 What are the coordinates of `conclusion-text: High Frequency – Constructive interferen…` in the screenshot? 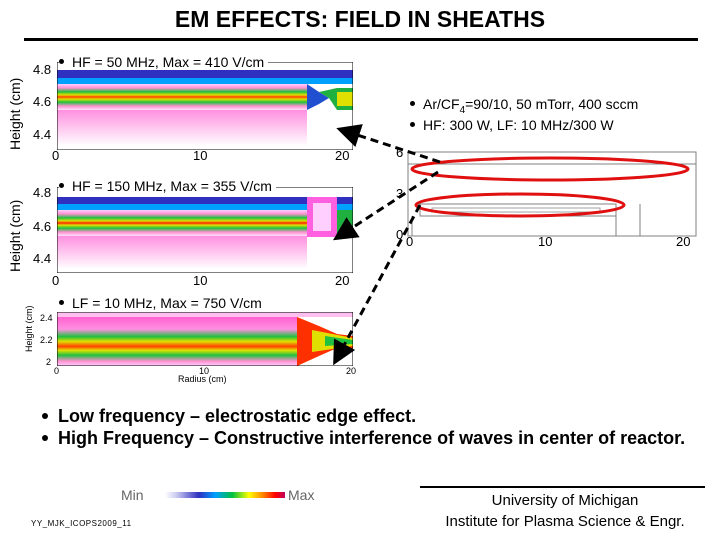 It's located at (372, 438).